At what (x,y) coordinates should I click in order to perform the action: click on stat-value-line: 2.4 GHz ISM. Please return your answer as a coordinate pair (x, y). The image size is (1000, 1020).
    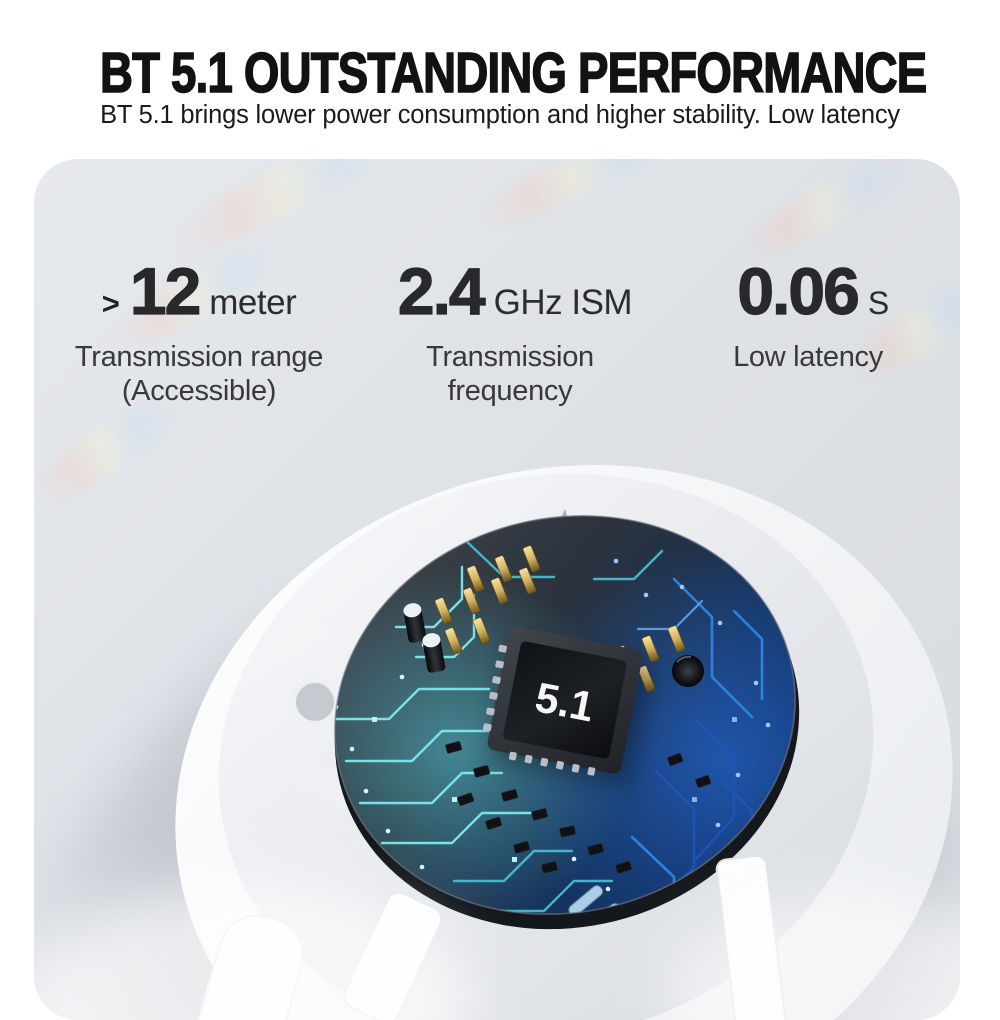
    Looking at the image, I should click on (510, 291).